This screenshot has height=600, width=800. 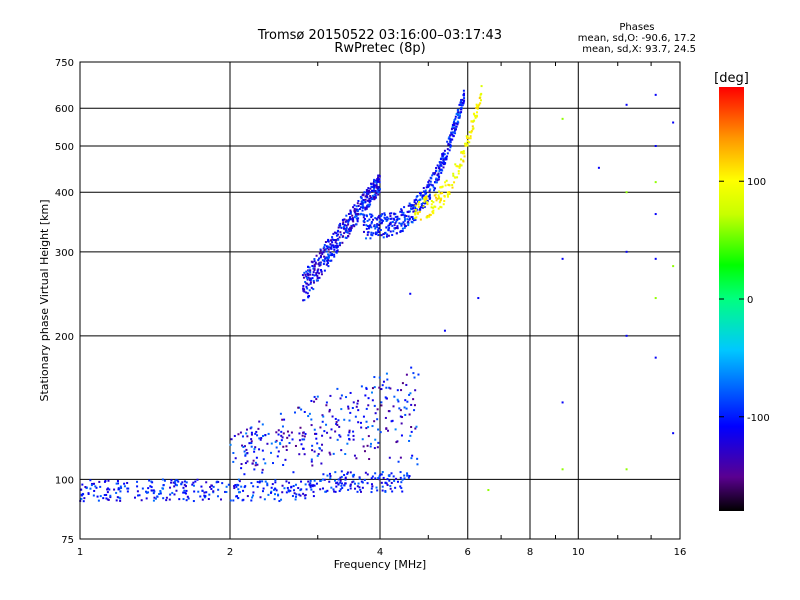 I want to click on y-tick-label: 400, so click(x=64, y=193).